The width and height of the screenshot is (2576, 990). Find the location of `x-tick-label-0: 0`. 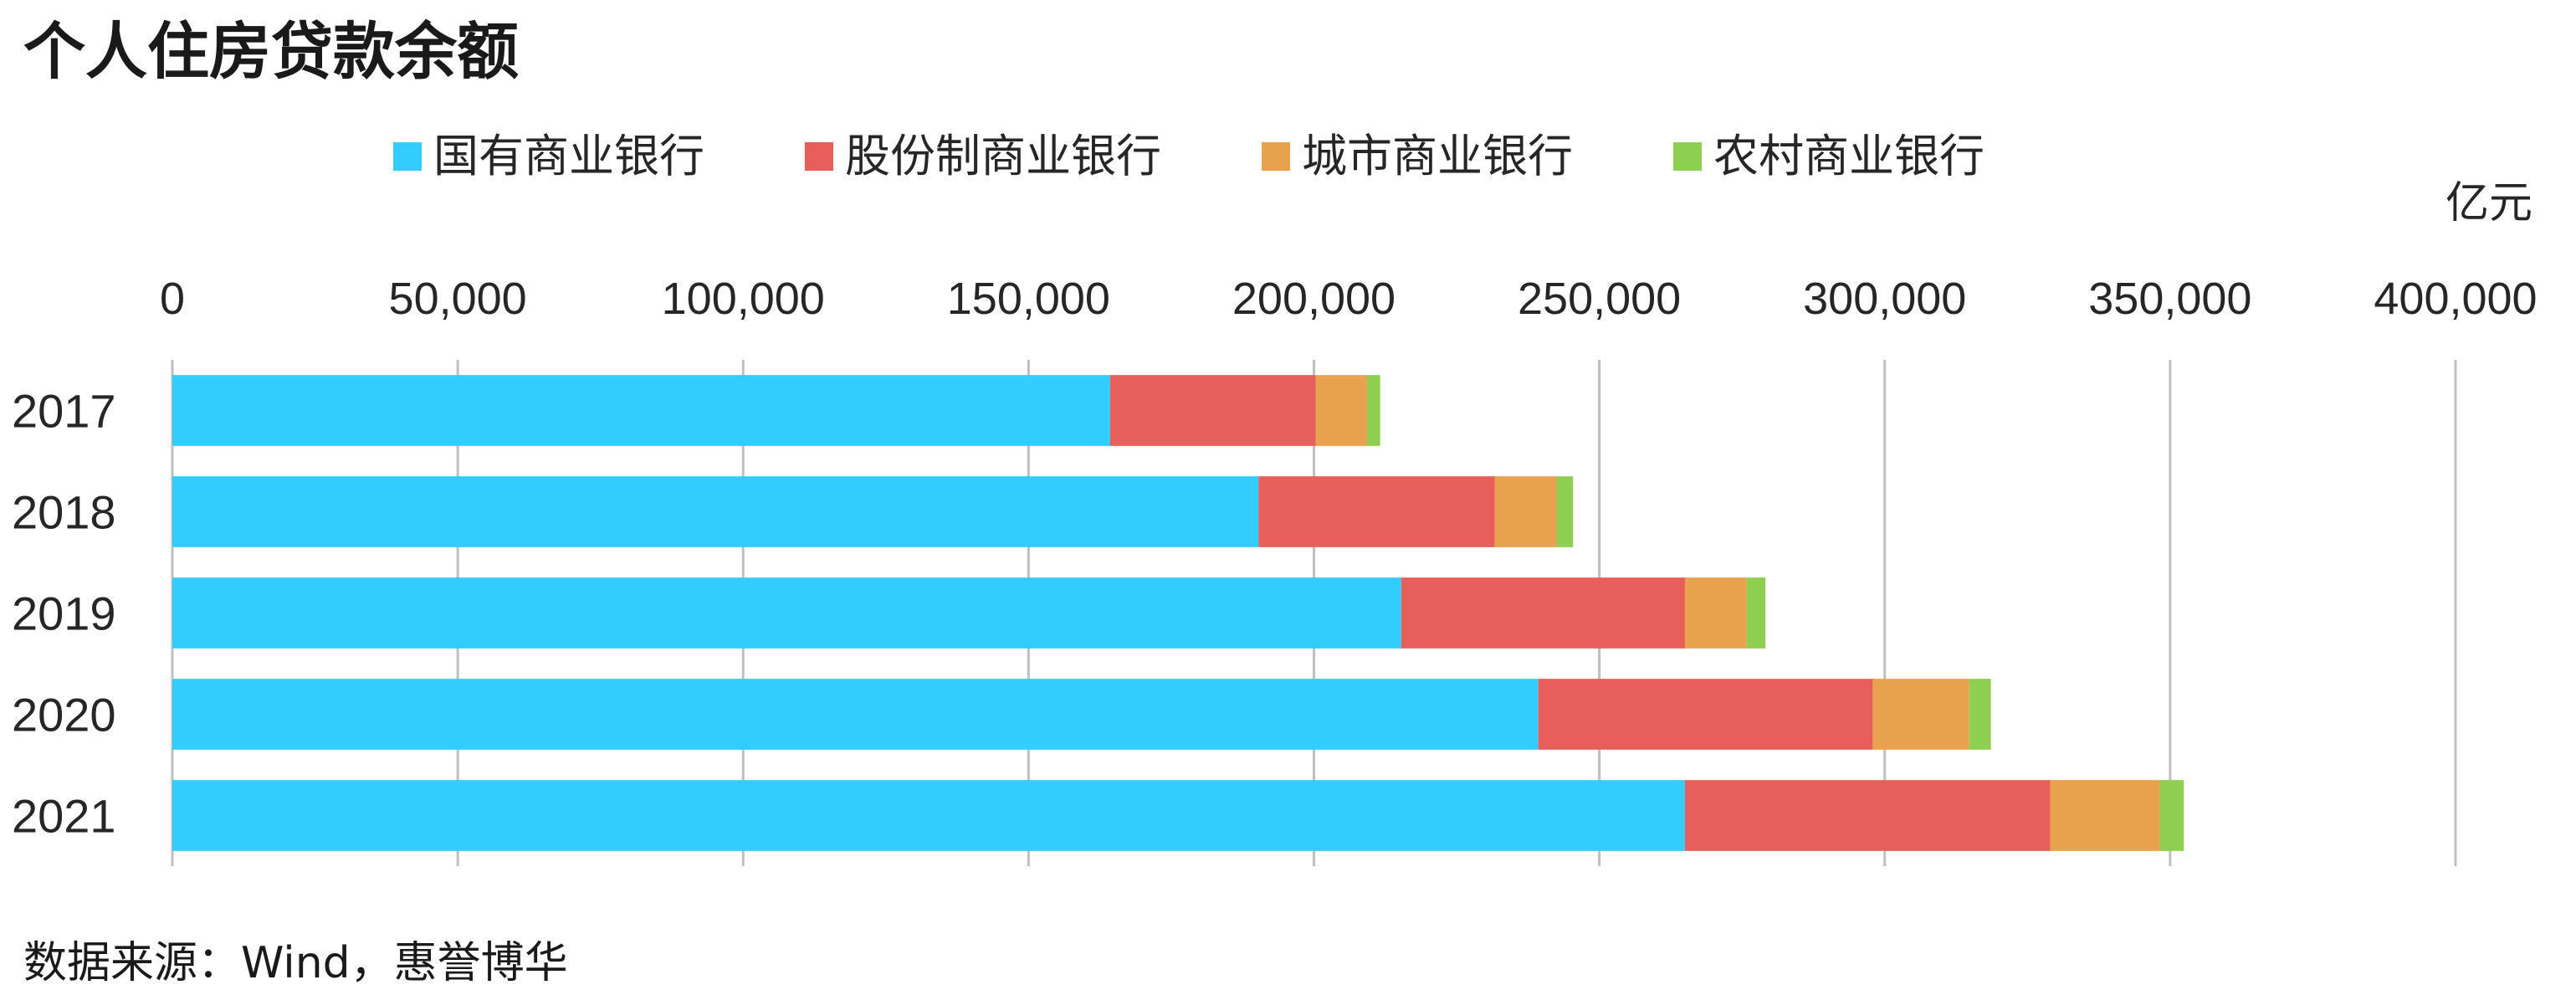

x-tick-label-0: 0 is located at coordinates (173, 299).